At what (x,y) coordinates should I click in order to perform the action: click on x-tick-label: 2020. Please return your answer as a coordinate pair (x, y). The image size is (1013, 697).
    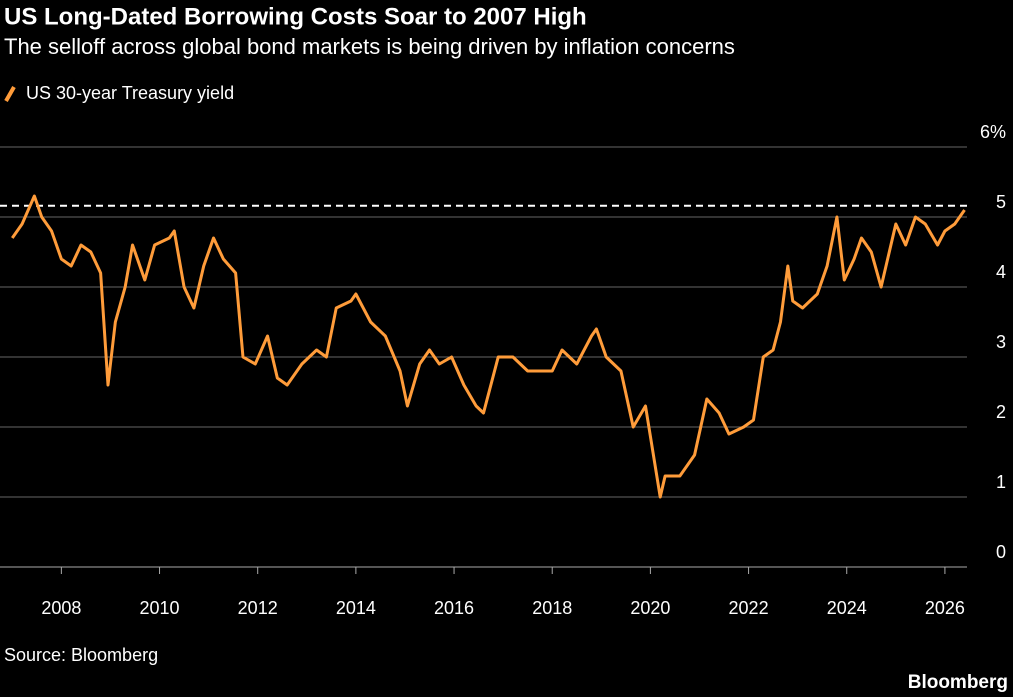
    Looking at the image, I should click on (650, 608).